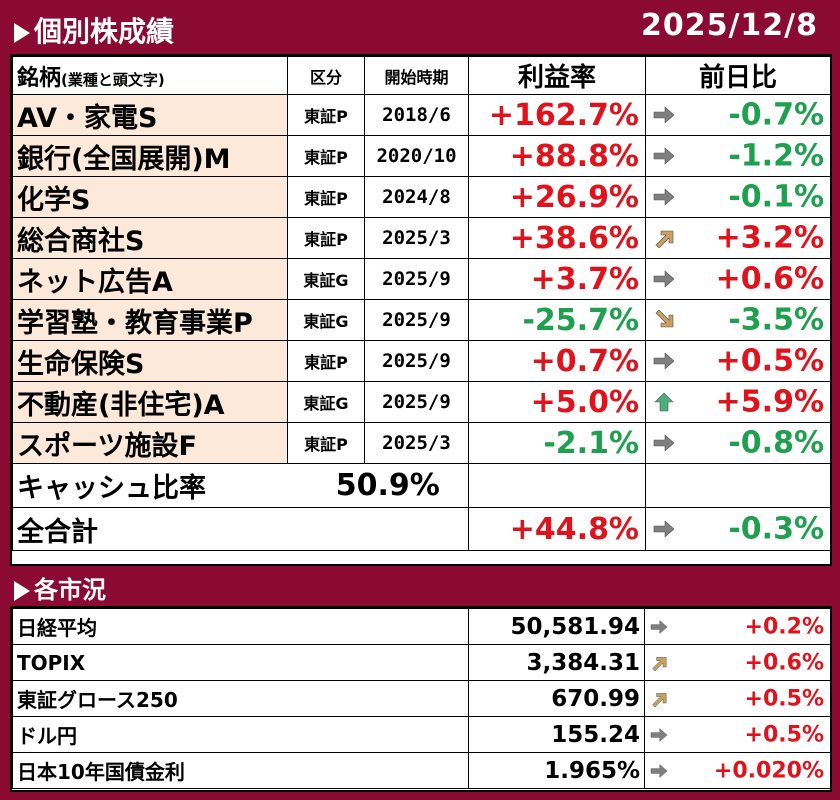  What do you see at coordinates (421, 320) in the screenshot?
I see `stock-row: 学習塾・教育事業P 東証G 2025/9 -25.7% -3.5%` at bounding box center [421, 320].